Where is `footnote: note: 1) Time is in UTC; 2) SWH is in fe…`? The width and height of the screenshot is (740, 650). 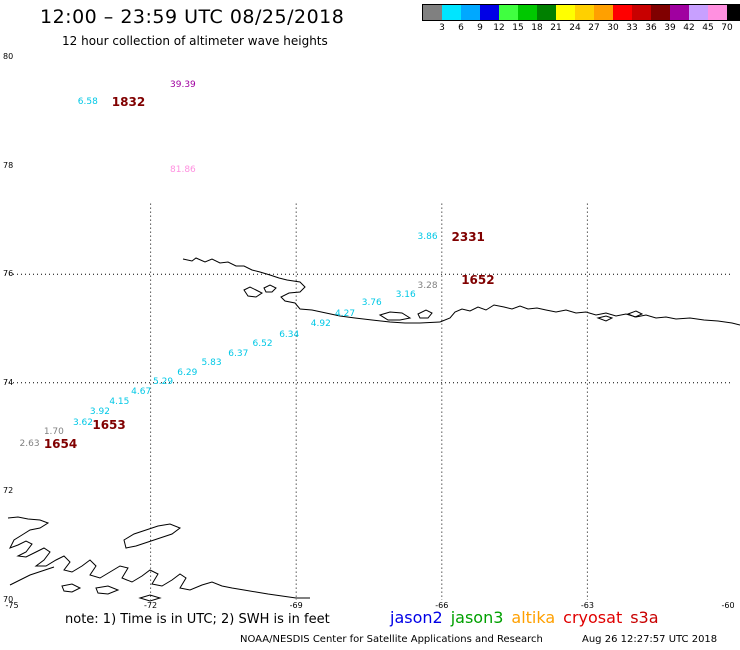
footnote: note: 1) Time is in UTC; 2) SWH is in fe… is located at coordinates (197, 619).